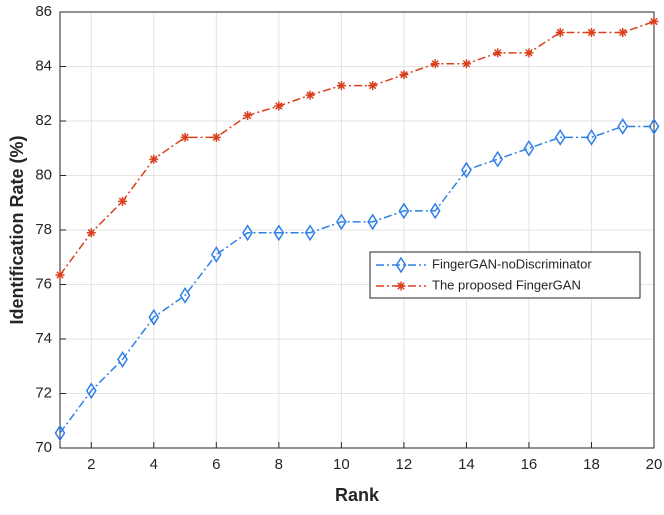 This screenshot has width=664, height=515. What do you see at coordinates (529, 464) in the screenshot?
I see `x-tick-label: 16` at bounding box center [529, 464].